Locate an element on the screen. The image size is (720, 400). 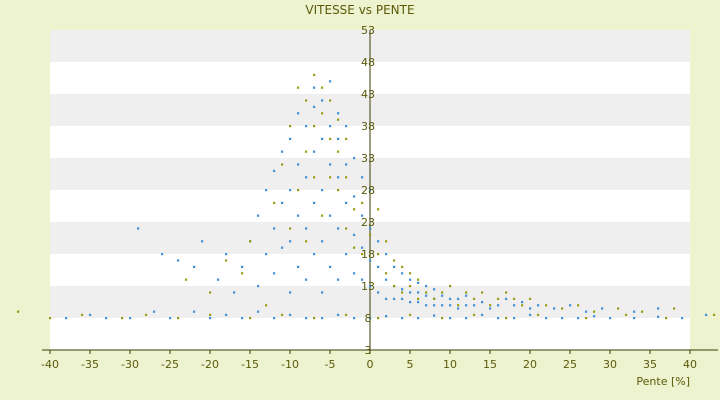
y-tick-label: 28 is located at coordinates (368, 190).